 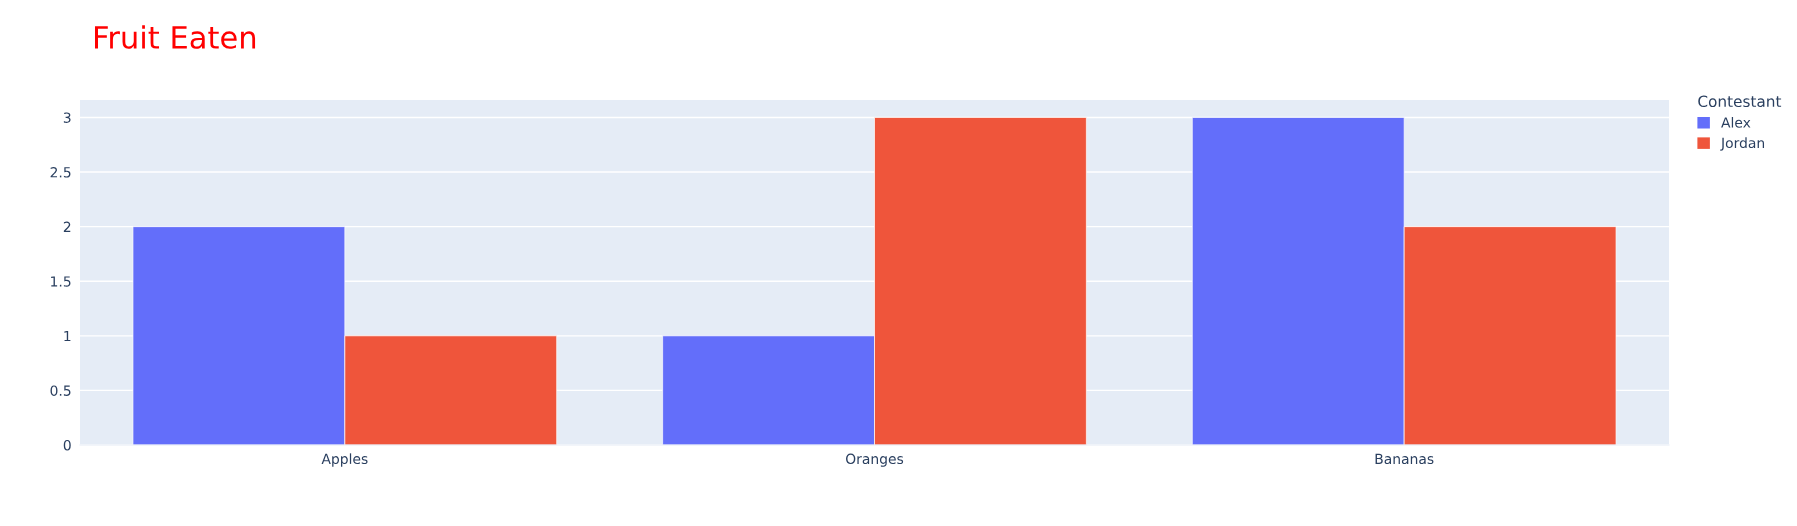 I want to click on x-tick-label: Bananas, so click(x=1404, y=459).